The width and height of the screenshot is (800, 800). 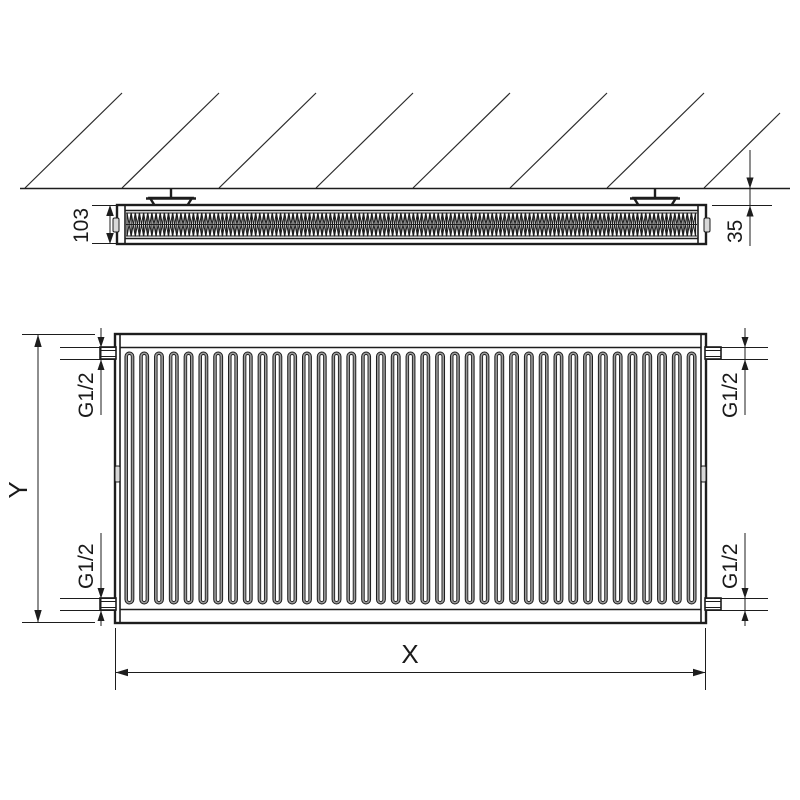 I want to click on section-end-cap-left, so click(x=119, y=224).